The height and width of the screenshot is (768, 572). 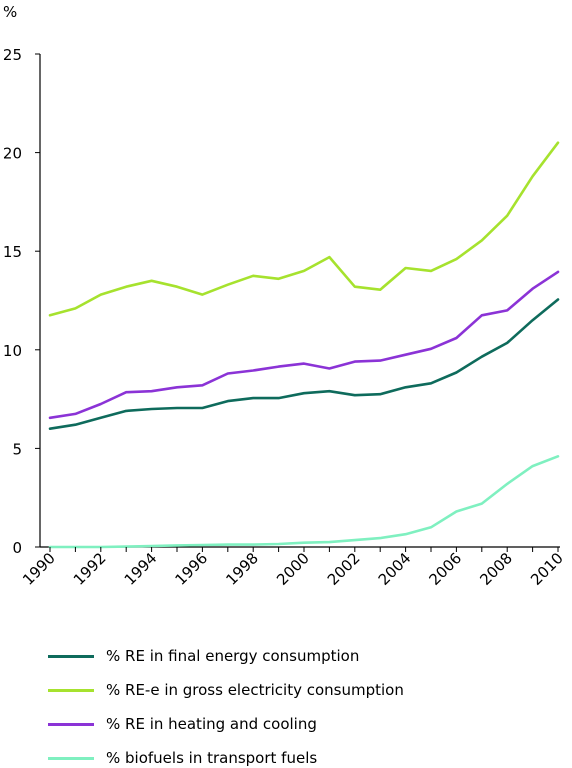 I want to click on x-tick-label: 1998, so click(x=242, y=569).